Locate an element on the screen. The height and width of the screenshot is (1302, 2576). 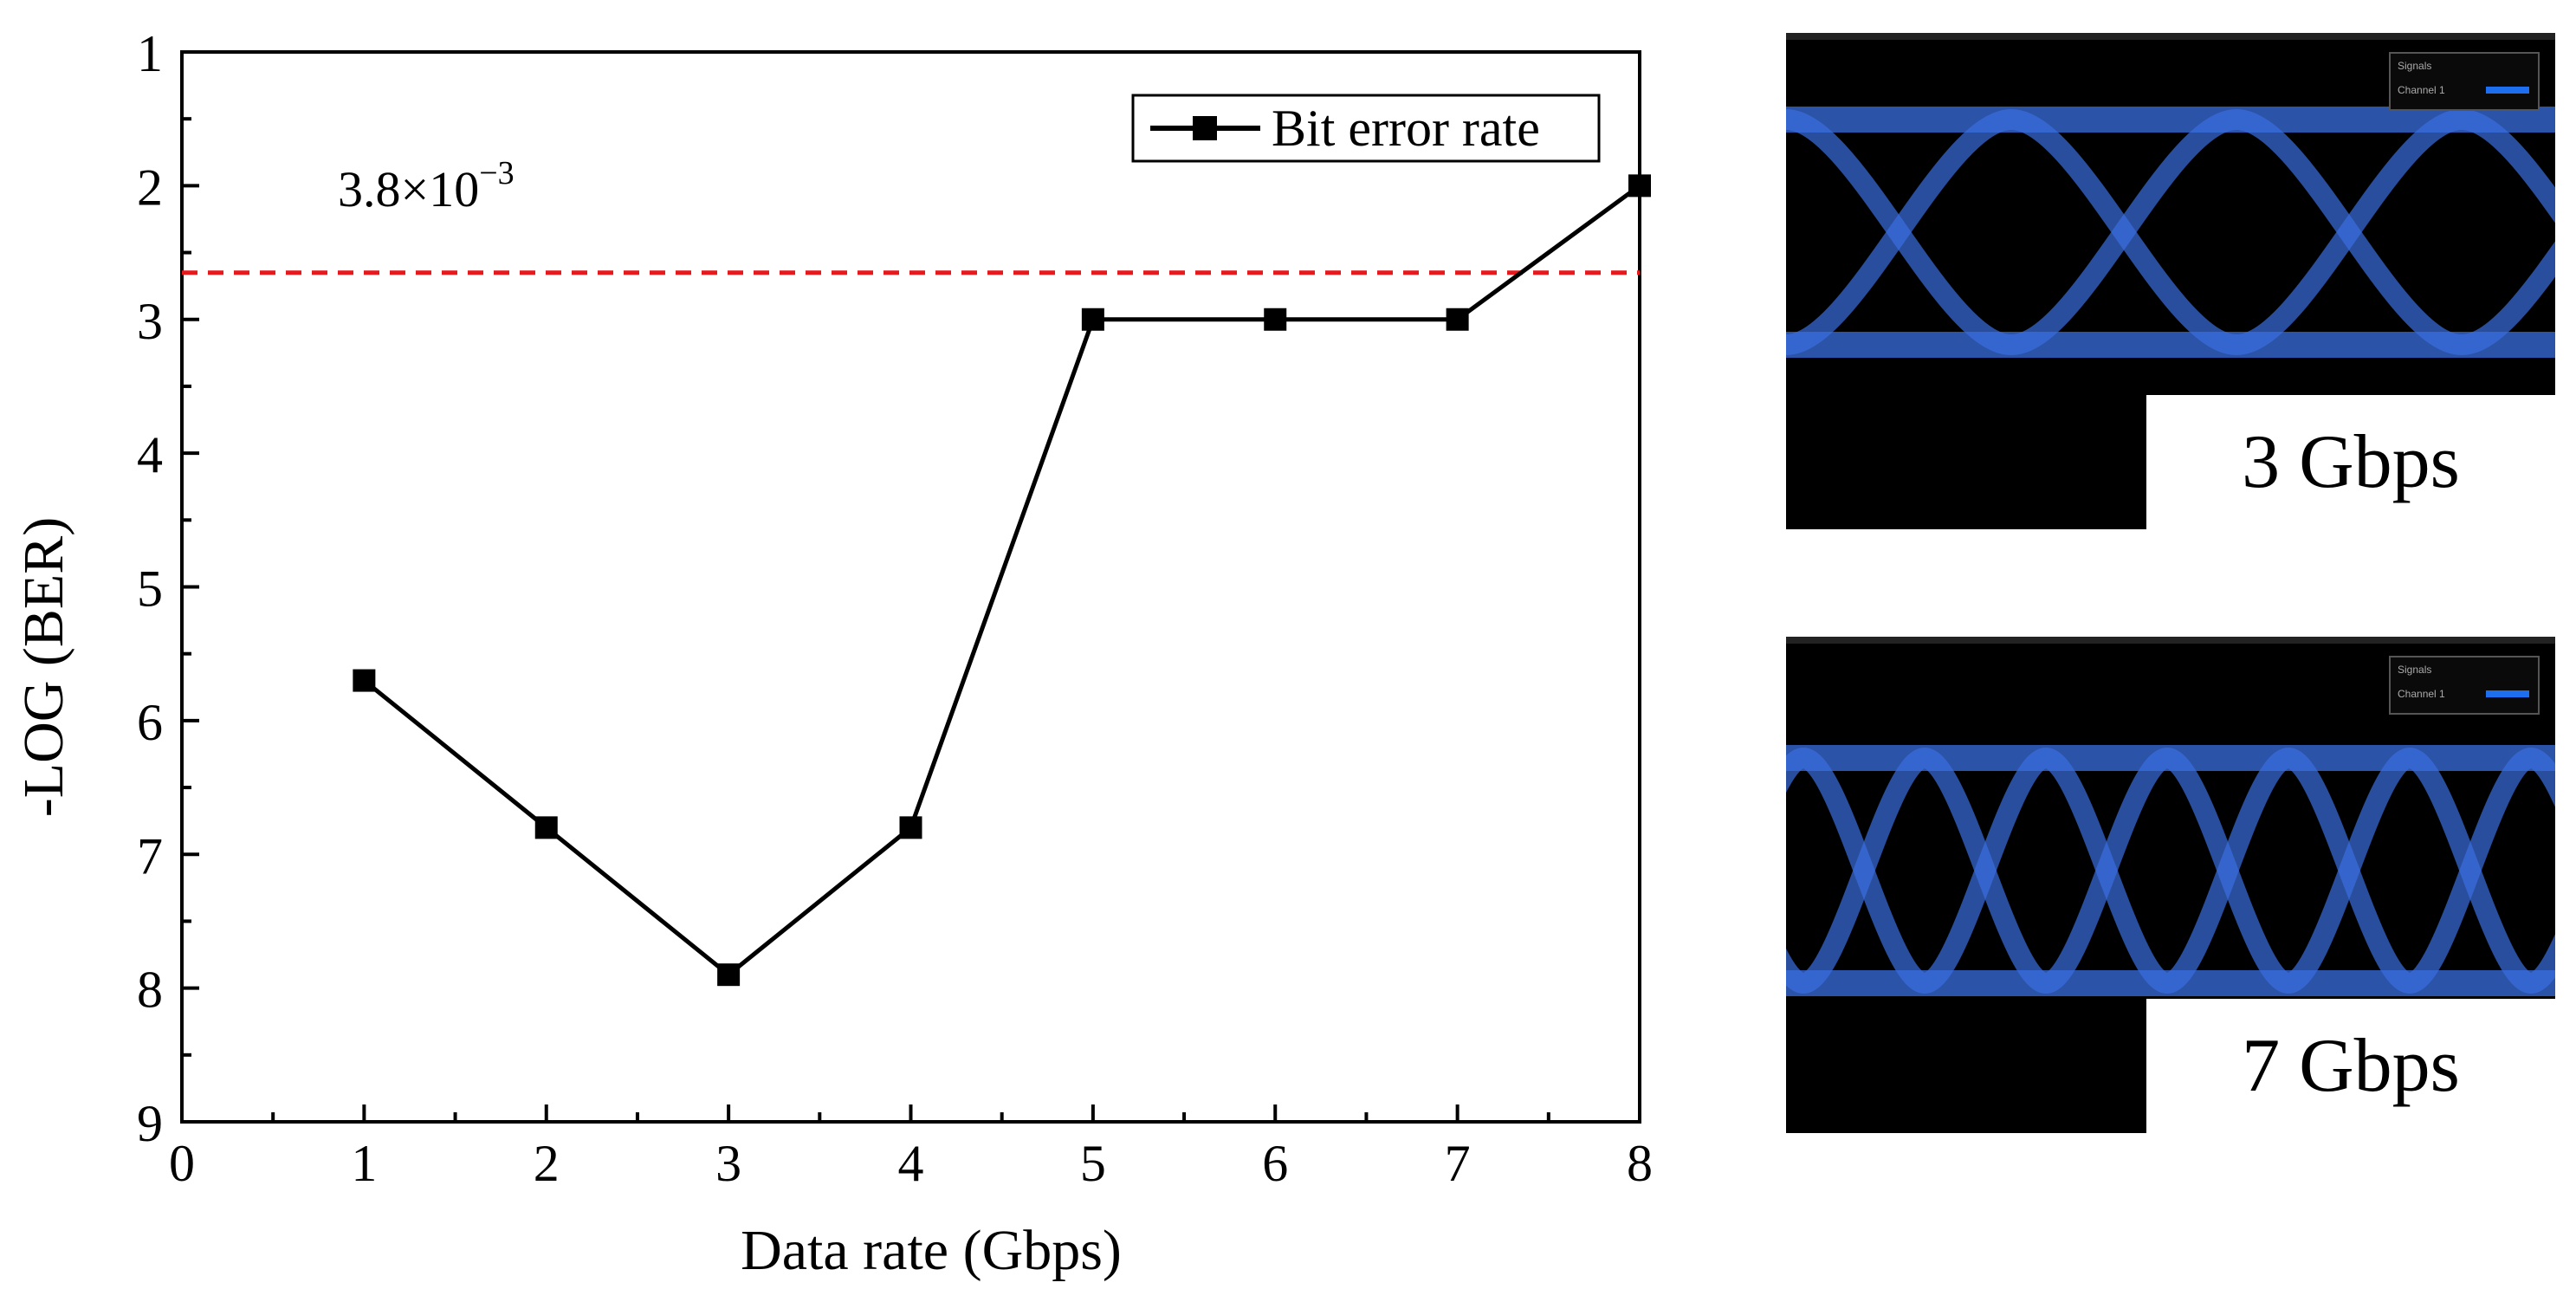
x-tick-label: 0 is located at coordinates (182, 1163).